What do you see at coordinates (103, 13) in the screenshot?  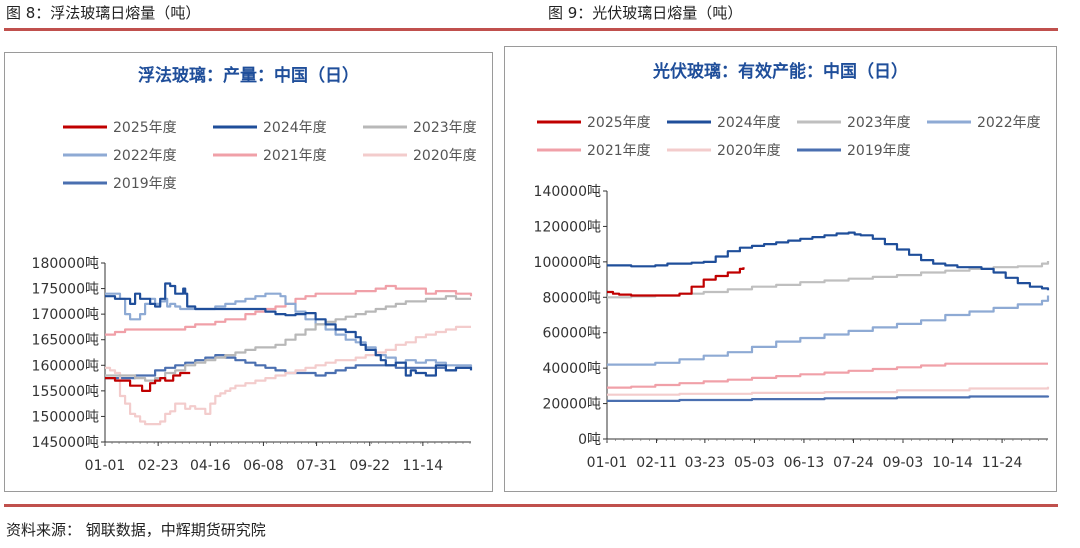 I see `figure-8-caption: 图 8：浮法玻璃日熔量（吨）` at bounding box center [103, 13].